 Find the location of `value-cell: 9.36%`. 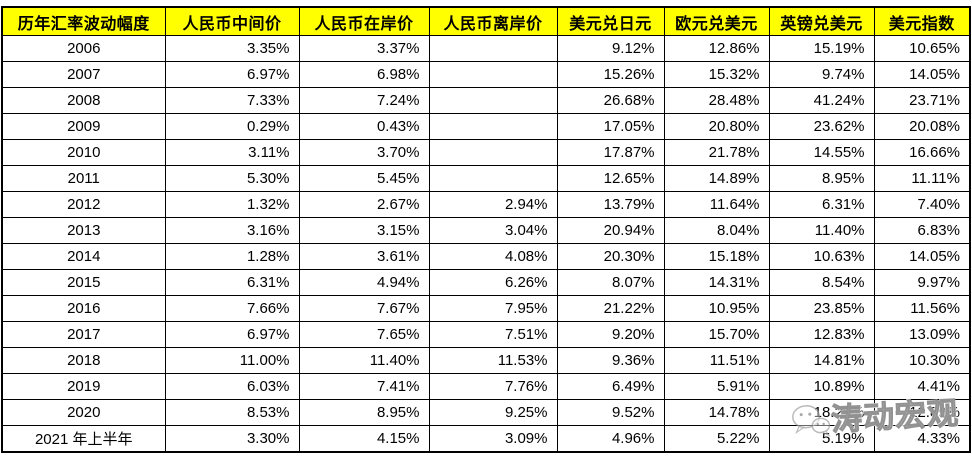

value-cell: 9.36% is located at coordinates (610, 360).